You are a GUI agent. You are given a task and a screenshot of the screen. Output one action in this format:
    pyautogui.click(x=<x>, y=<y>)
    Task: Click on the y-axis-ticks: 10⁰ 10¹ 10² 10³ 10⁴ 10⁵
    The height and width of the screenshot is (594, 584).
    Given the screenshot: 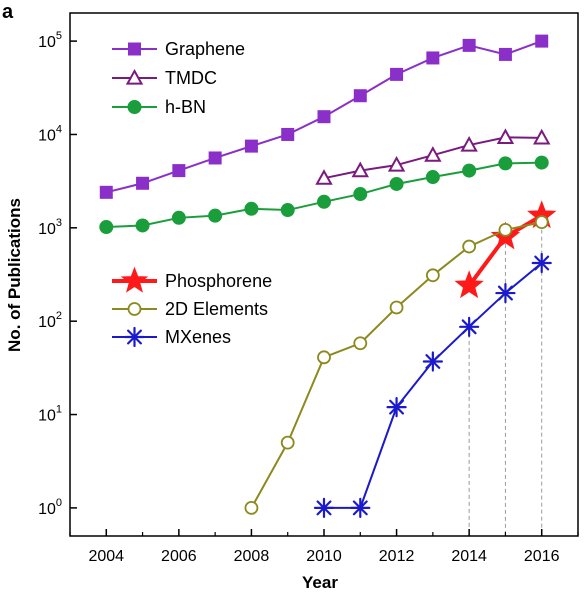 What is the action you would take?
    pyautogui.click(x=57, y=274)
    